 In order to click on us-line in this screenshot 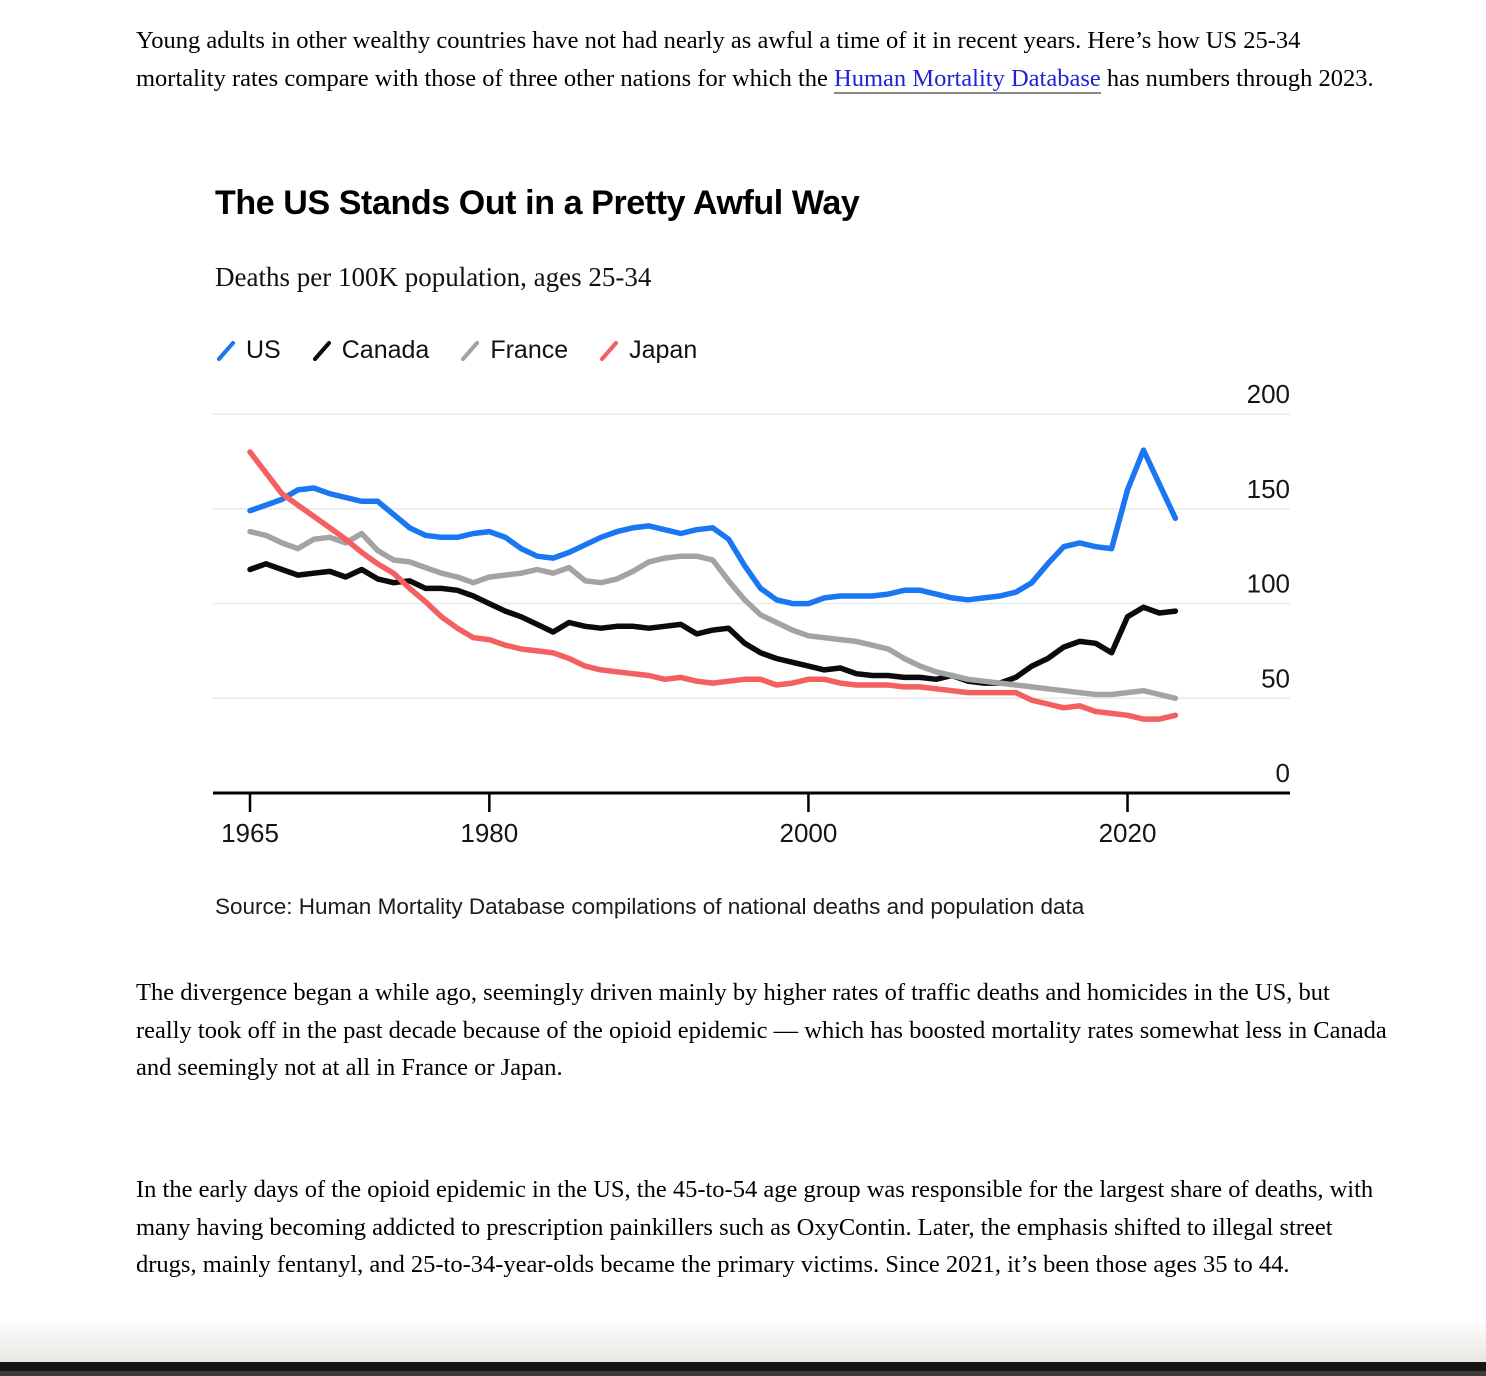, I will do `click(713, 527)`.